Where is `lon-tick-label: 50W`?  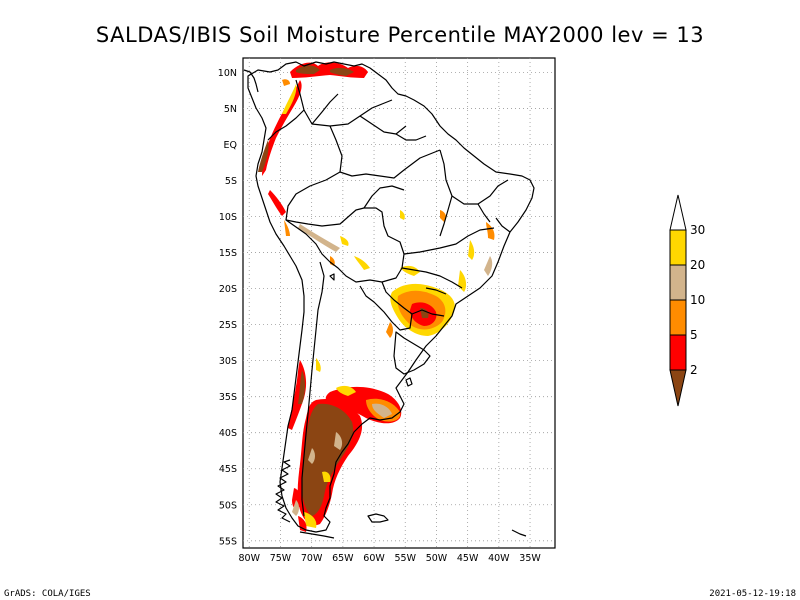 lon-tick-label: 50W is located at coordinates (437, 558).